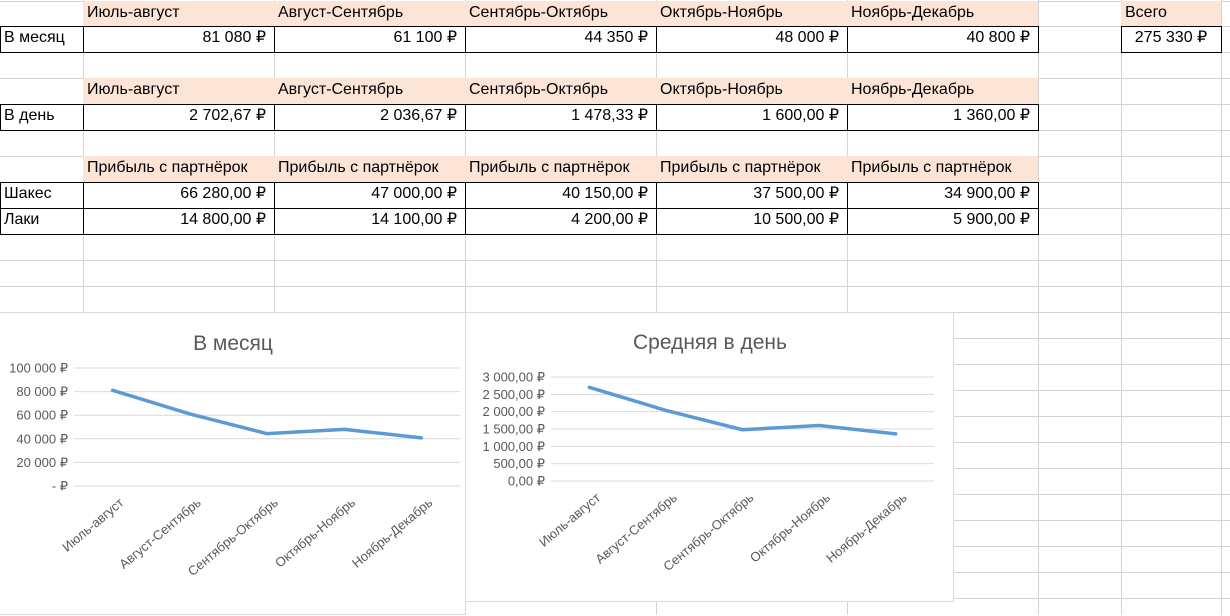 The height and width of the screenshot is (616, 1230). What do you see at coordinates (710, 342) in the screenshot?
I see `chart-title: Средняя в день` at bounding box center [710, 342].